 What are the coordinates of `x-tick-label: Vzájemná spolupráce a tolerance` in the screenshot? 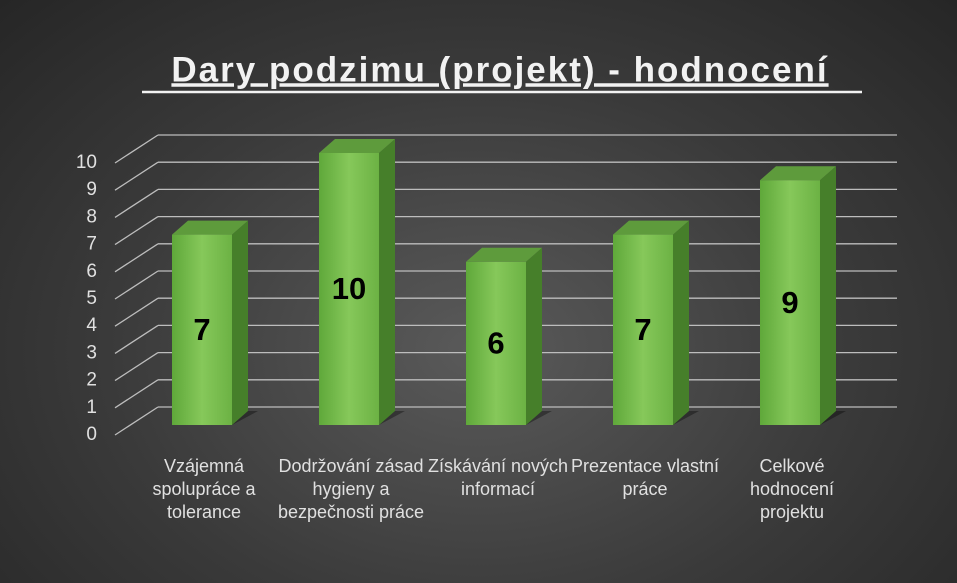 It's located at (204, 489).